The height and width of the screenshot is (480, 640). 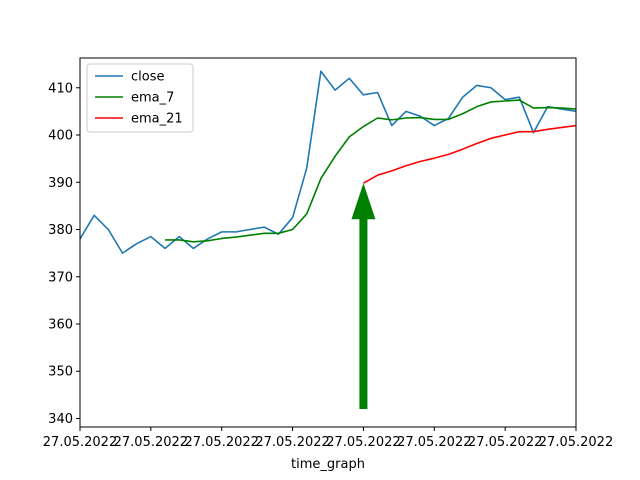 What do you see at coordinates (328, 464) in the screenshot?
I see `x-axis-title: time_graph` at bounding box center [328, 464].